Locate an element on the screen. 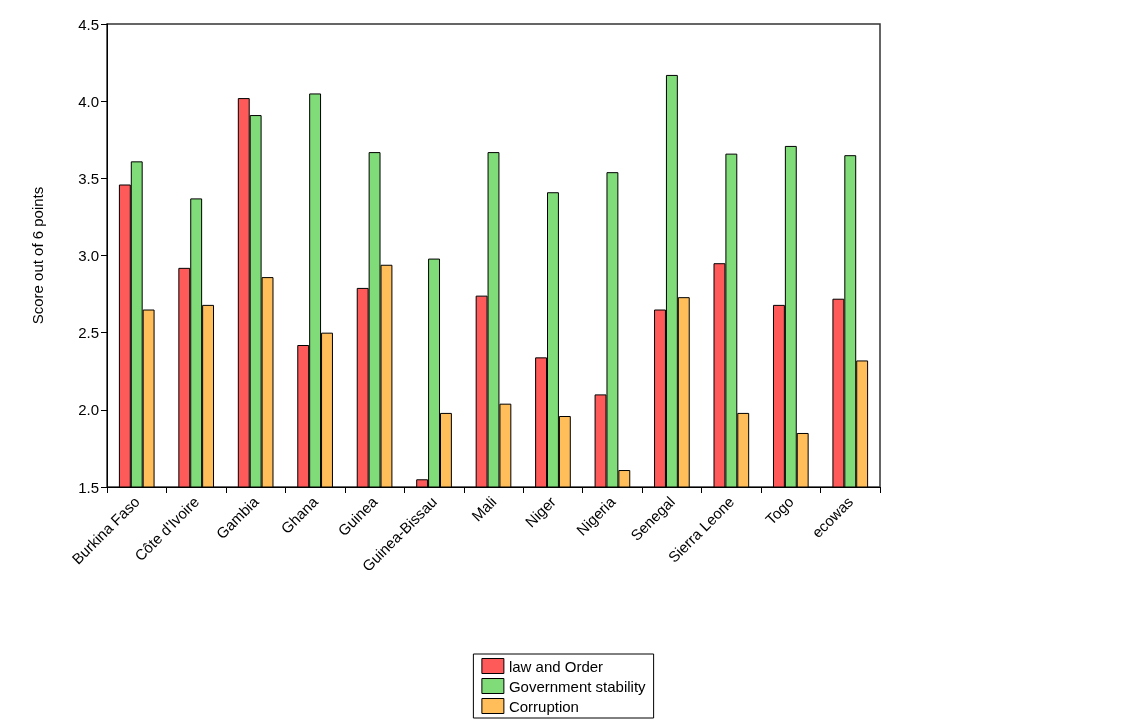 The image size is (1127, 720). y-axis-title: Score out of 6 points is located at coordinates (37, 255).